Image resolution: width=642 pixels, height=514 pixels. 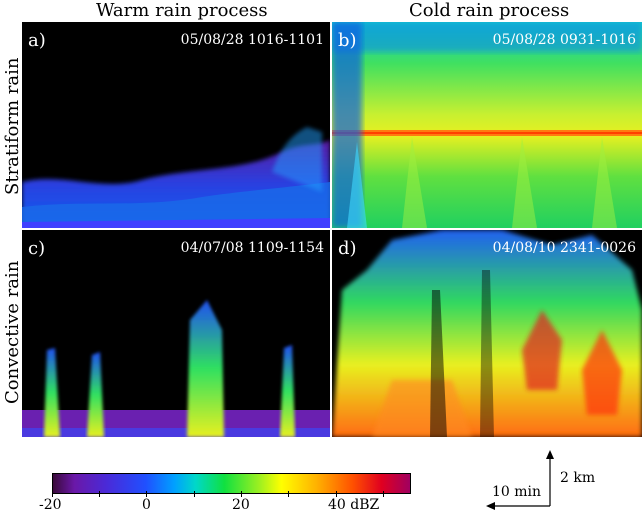 What do you see at coordinates (564, 248) in the screenshot?
I see `panel-info-d: 04/08/10 2341-0026` at bounding box center [564, 248].